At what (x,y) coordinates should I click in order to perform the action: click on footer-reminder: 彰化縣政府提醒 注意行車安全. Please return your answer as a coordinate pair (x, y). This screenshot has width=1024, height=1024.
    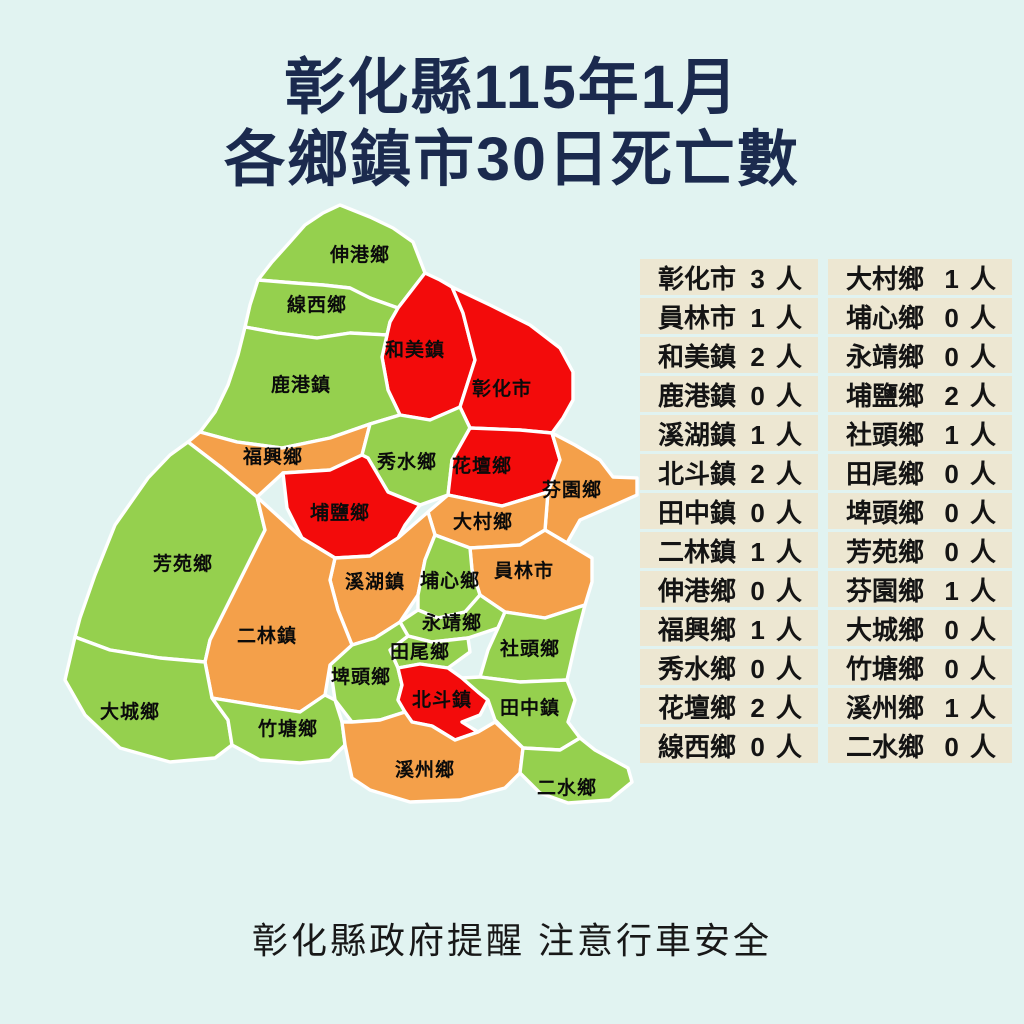
    Looking at the image, I should click on (511, 940).